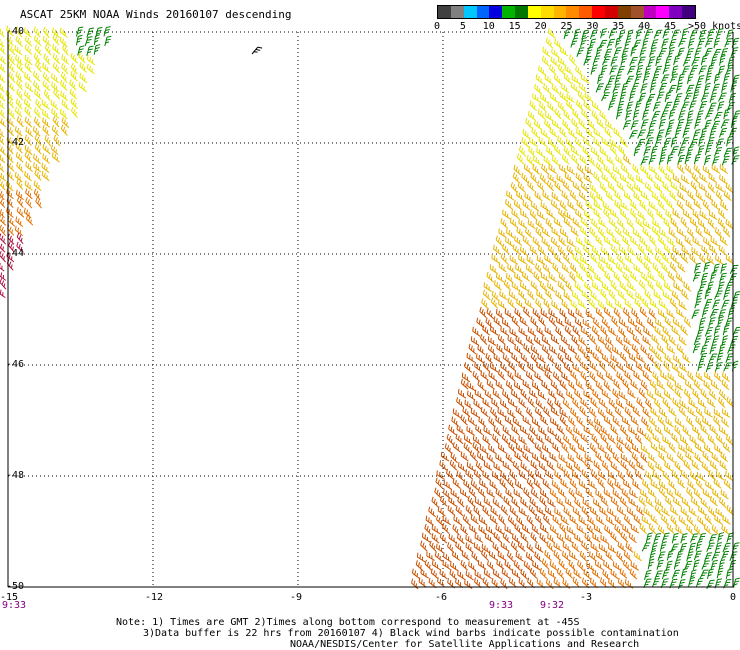  I want to click on lon-tick-label: -3, so click(586, 597).